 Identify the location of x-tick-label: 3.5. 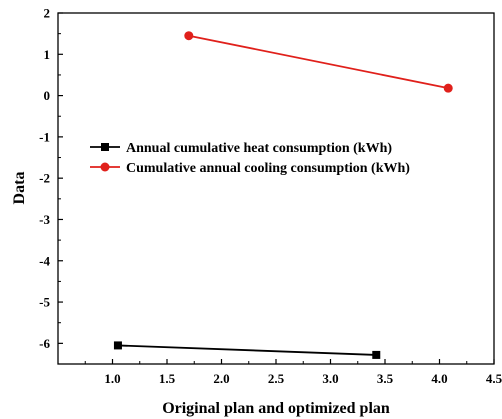
(385, 378).